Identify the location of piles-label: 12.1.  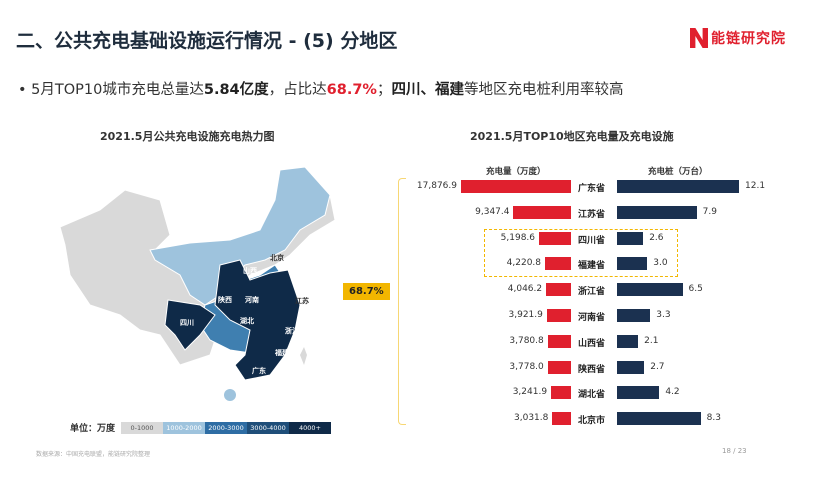
(755, 186).